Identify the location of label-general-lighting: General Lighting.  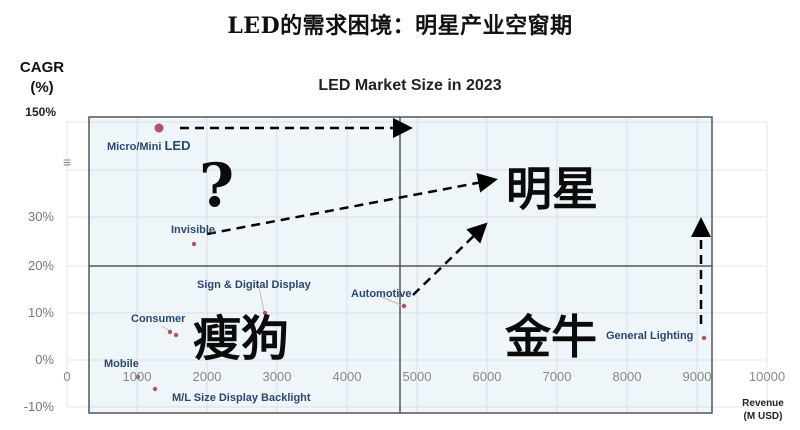
(650, 336).